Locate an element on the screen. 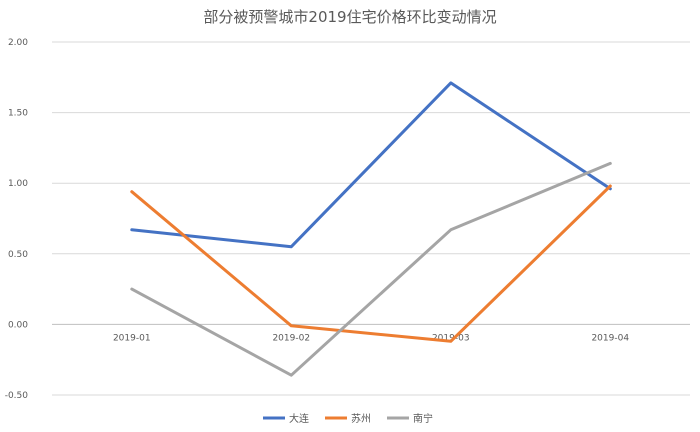  y-tick-label: 1.50 is located at coordinates (18, 114).